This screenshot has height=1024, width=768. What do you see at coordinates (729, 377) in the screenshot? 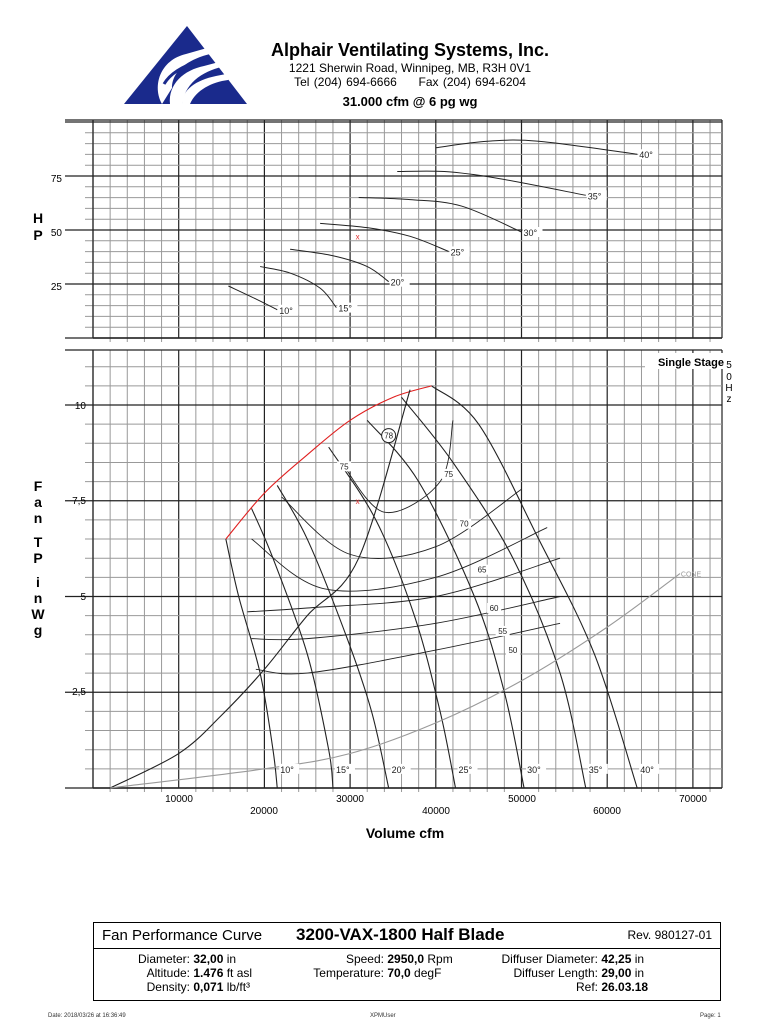
I see `freq-label: 0` at bounding box center [729, 377].